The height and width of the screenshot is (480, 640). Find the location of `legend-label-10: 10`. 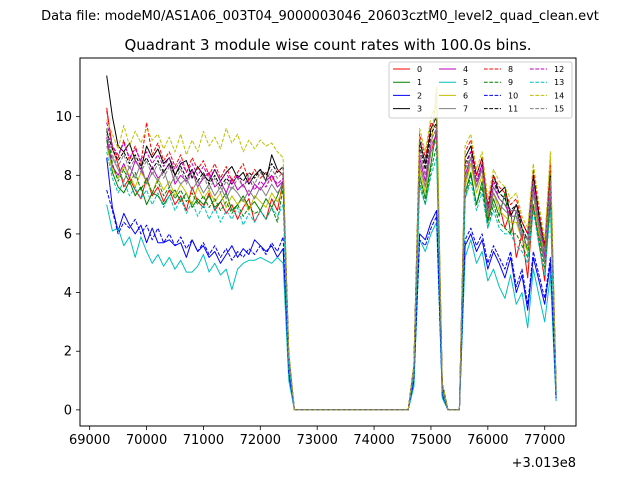

legend-label-10: 10 is located at coordinates (513, 95).